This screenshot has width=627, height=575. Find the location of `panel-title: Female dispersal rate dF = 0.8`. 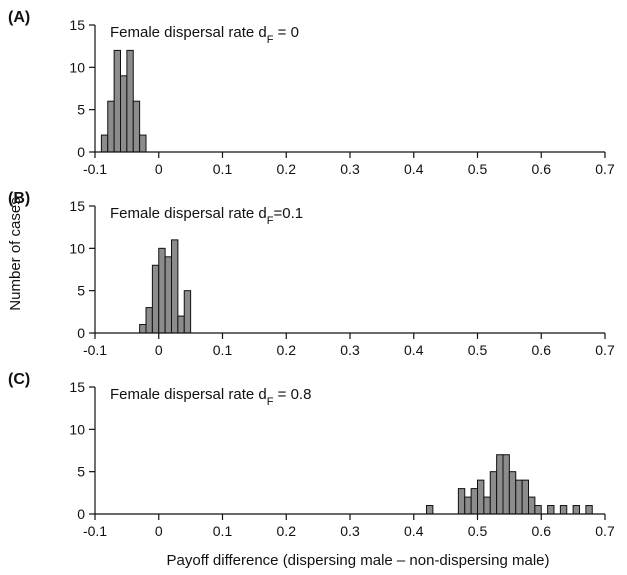

panel-title: Female dispersal rate dF = 0.8 is located at coordinates (210, 397).